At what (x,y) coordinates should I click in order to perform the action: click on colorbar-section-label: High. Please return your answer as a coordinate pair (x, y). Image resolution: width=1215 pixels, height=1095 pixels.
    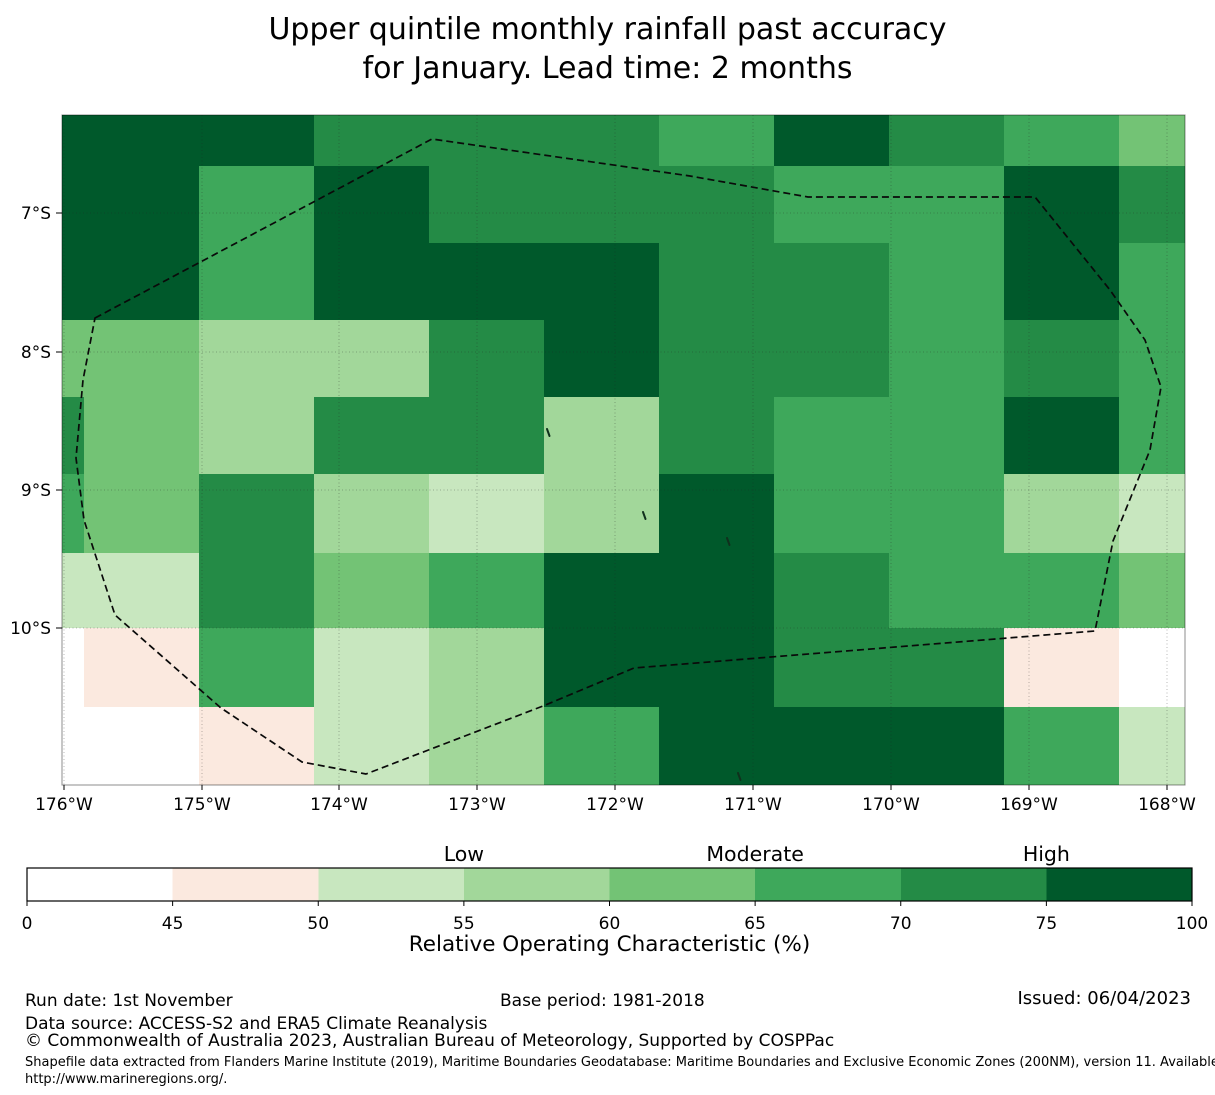
    Looking at the image, I should click on (1046, 854).